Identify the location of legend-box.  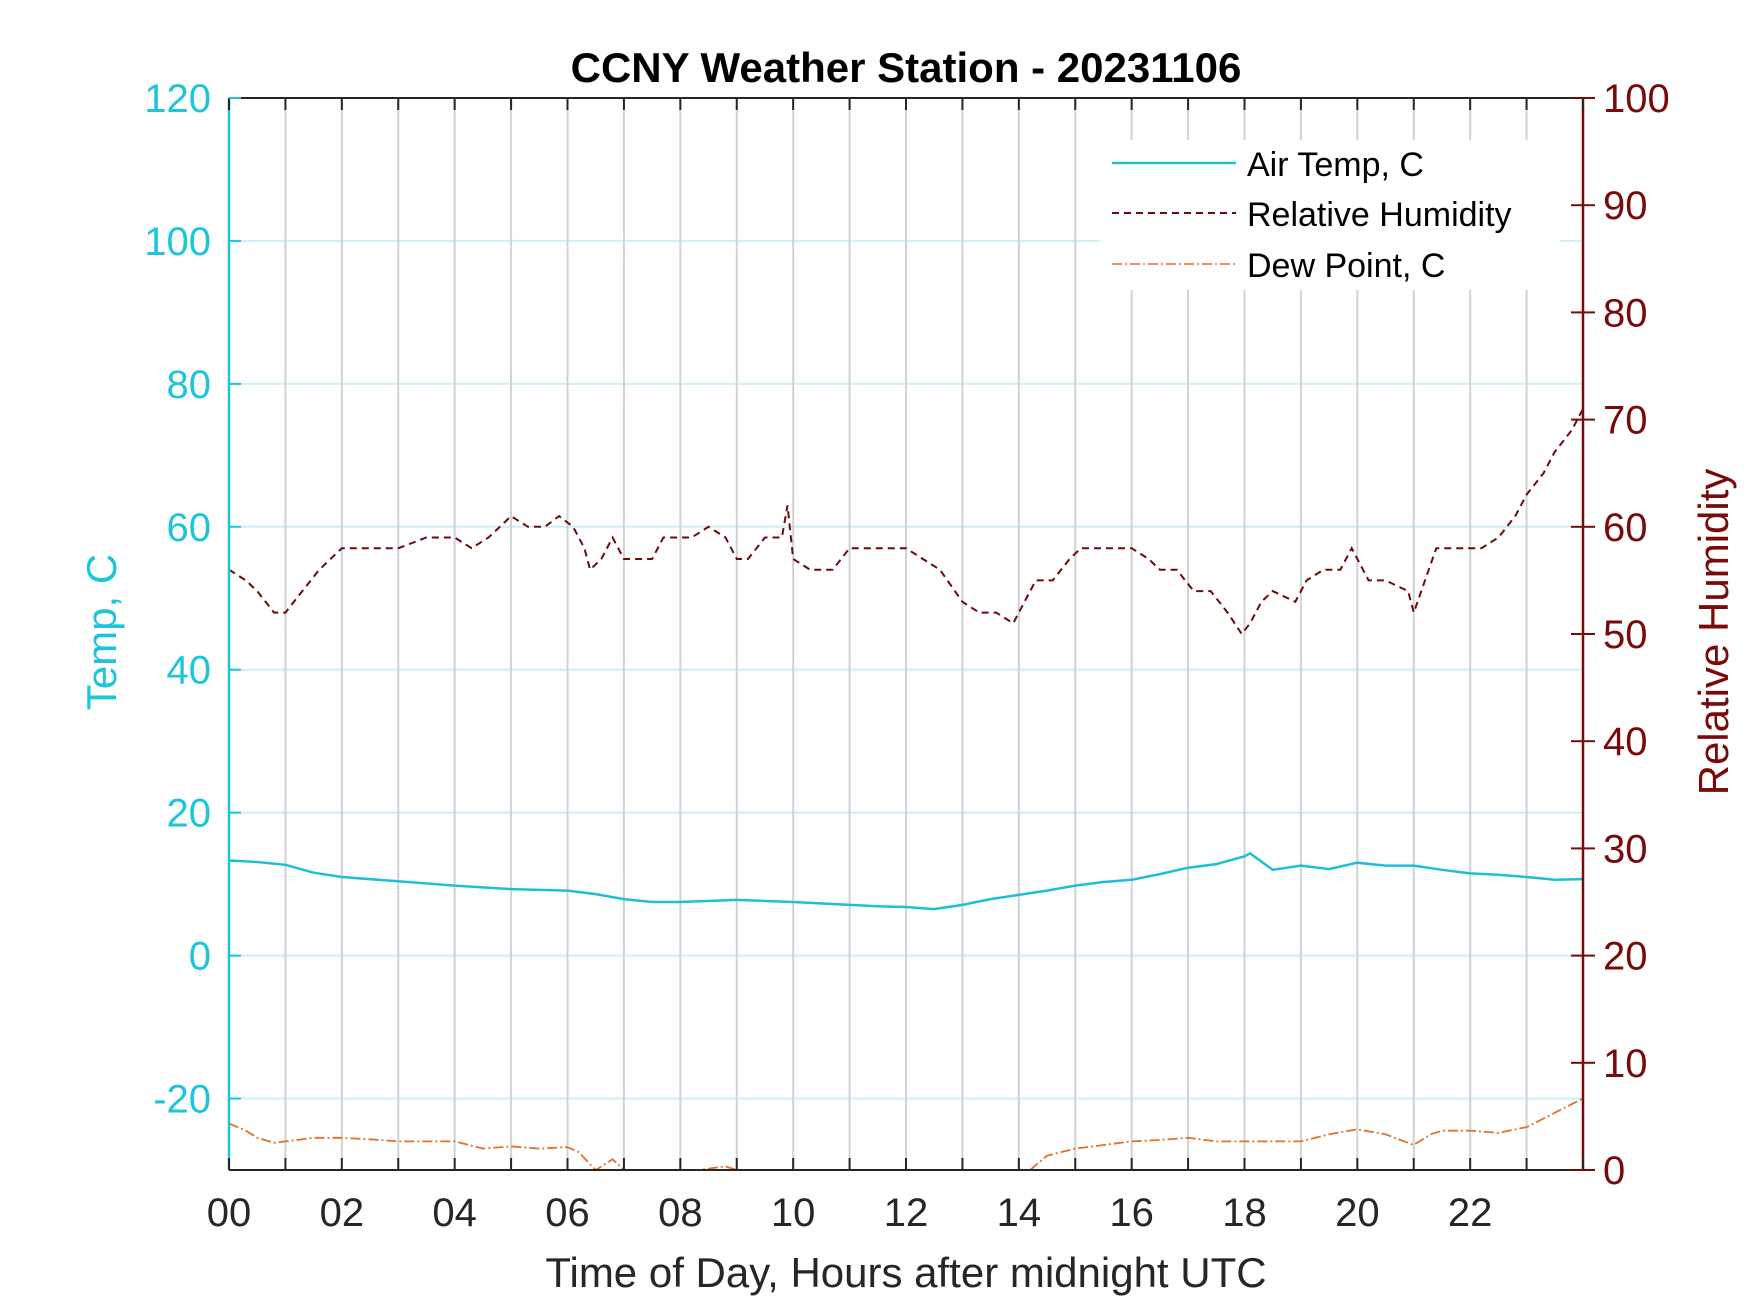
(1330, 215).